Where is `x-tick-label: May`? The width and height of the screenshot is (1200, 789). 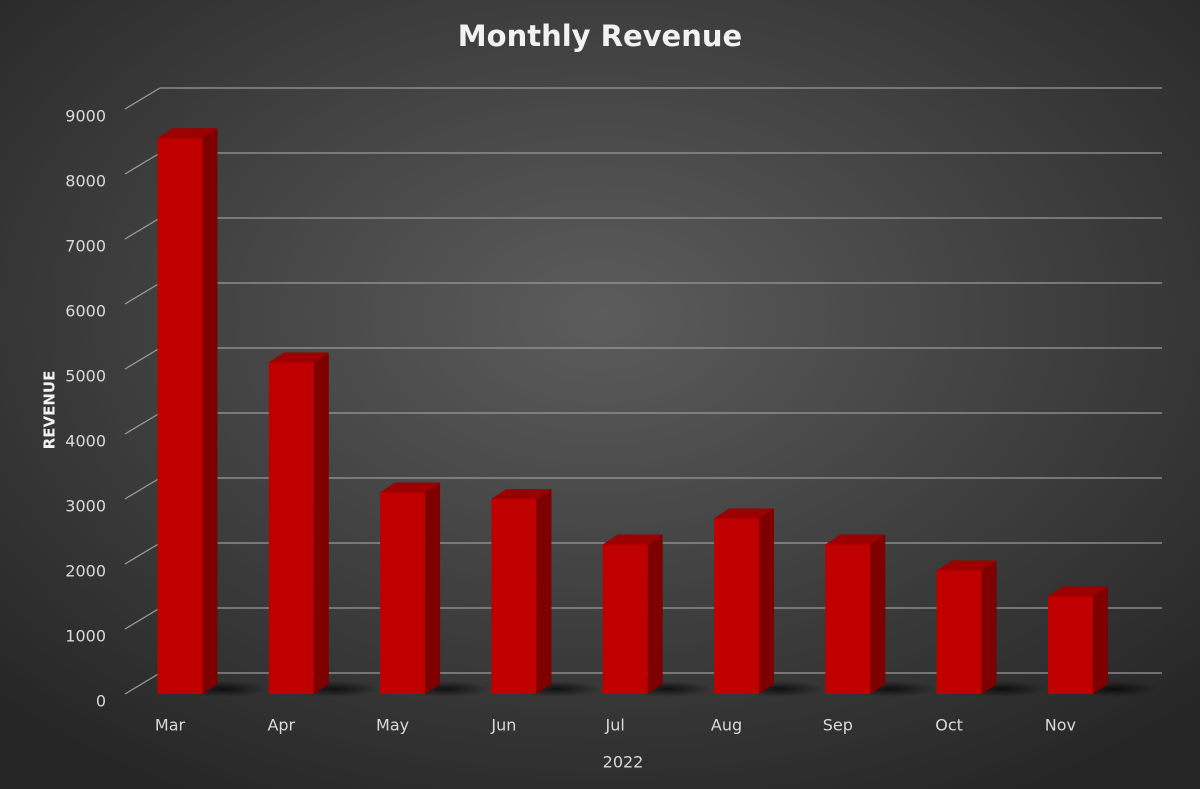 x-tick-label: May is located at coordinates (392, 725).